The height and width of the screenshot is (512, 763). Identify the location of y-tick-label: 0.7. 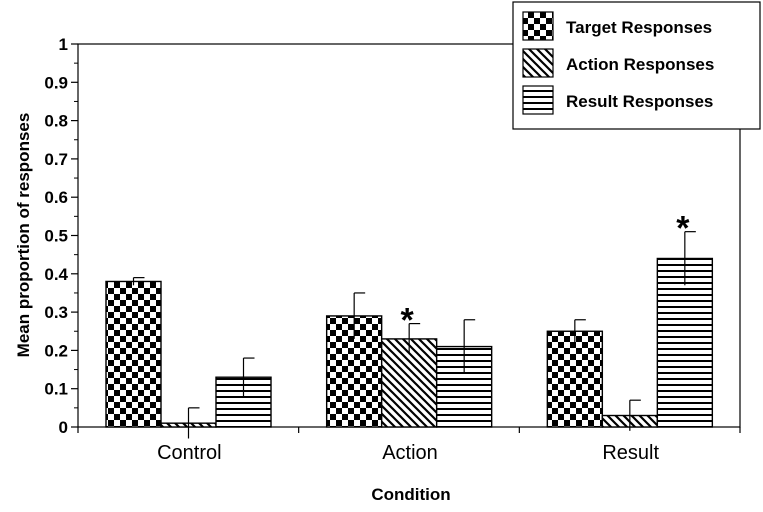
(56, 159).